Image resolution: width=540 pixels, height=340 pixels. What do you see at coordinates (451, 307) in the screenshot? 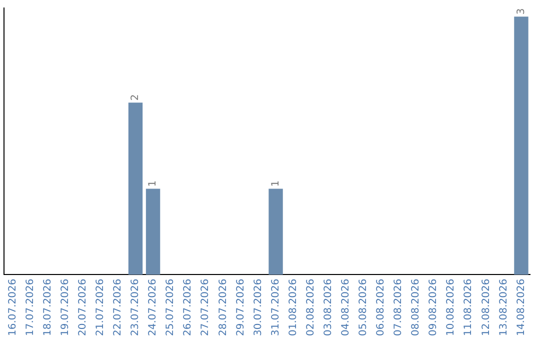
I see `x-tick-label: 10.08.2026` at bounding box center [451, 307].